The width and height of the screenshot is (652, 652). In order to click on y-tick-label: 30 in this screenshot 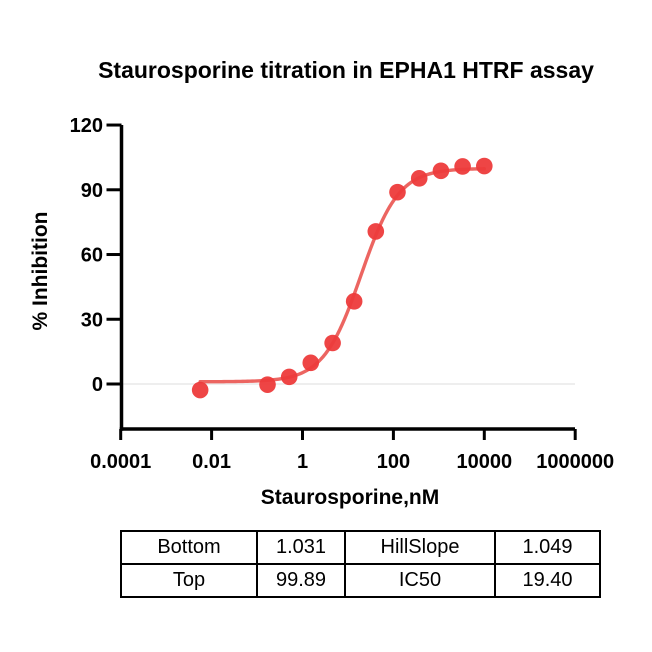, I will do `click(92, 320)`.